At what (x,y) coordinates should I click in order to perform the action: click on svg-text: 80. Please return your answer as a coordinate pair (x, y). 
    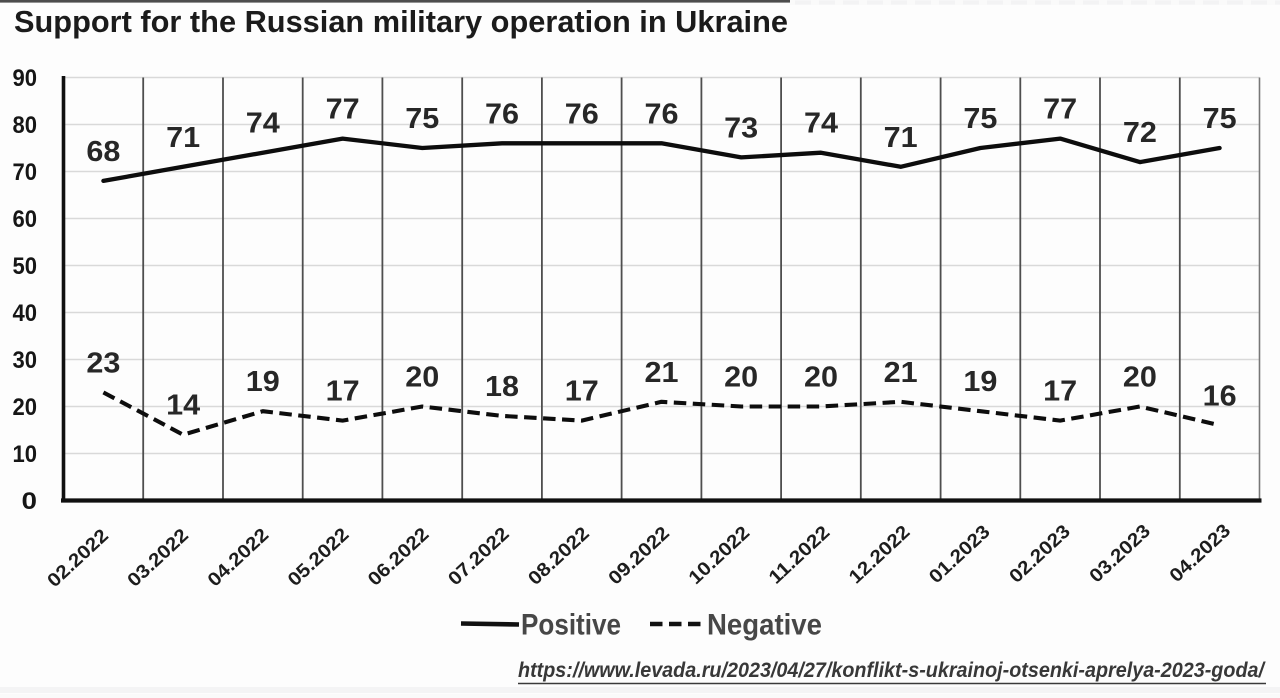
    Looking at the image, I should click on (25, 125).